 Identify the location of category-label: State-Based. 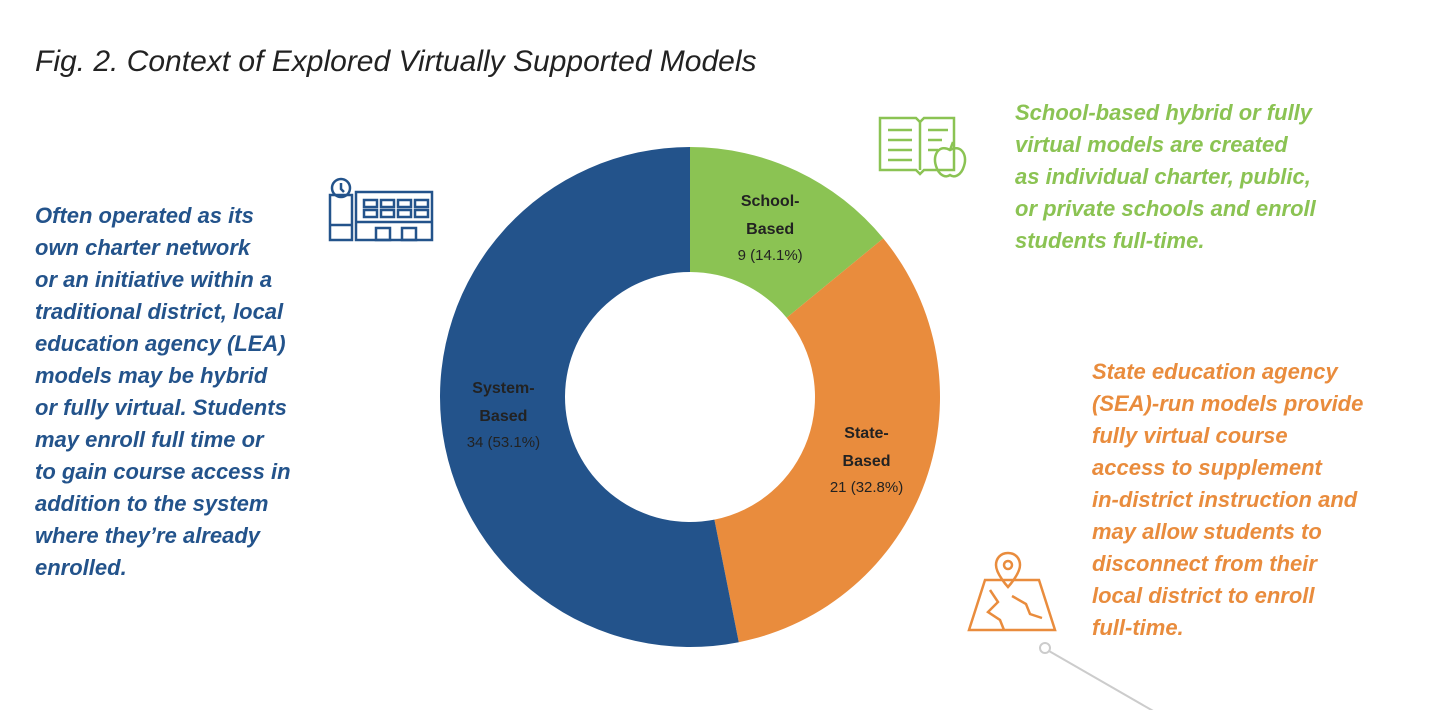
(866, 448).